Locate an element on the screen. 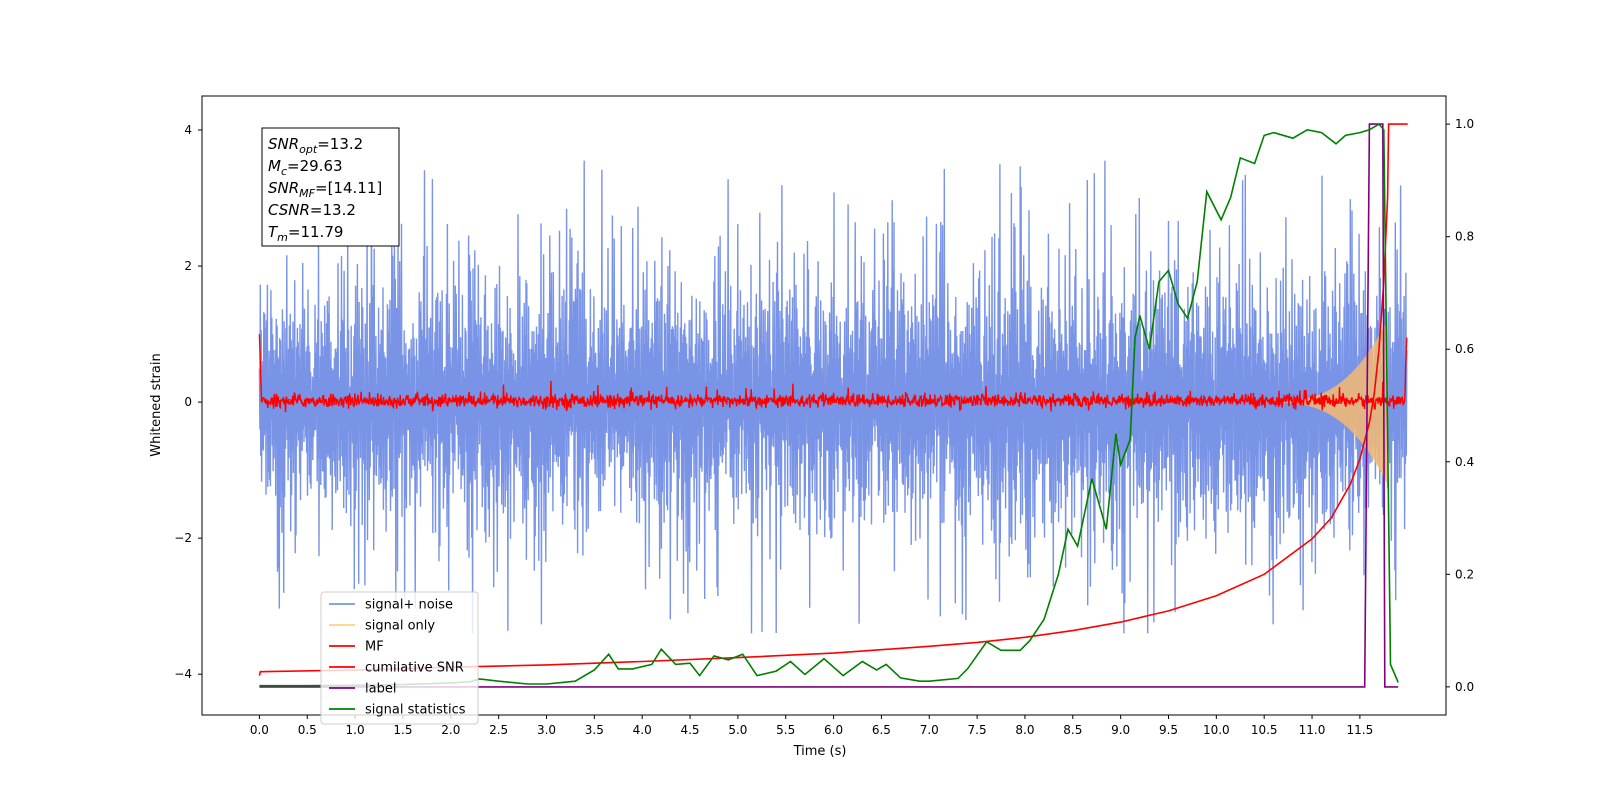 The image size is (1600, 804). x-tick-label: 7.0 is located at coordinates (929, 730).